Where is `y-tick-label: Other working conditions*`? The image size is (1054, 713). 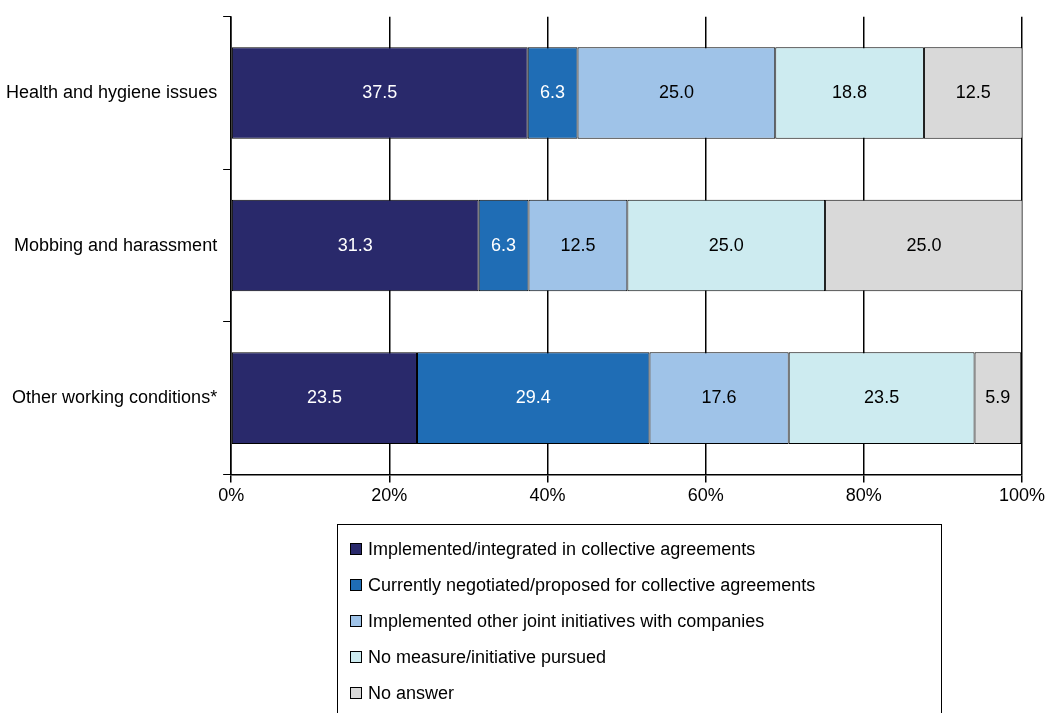 y-tick-label: Other working conditions* is located at coordinates (115, 397).